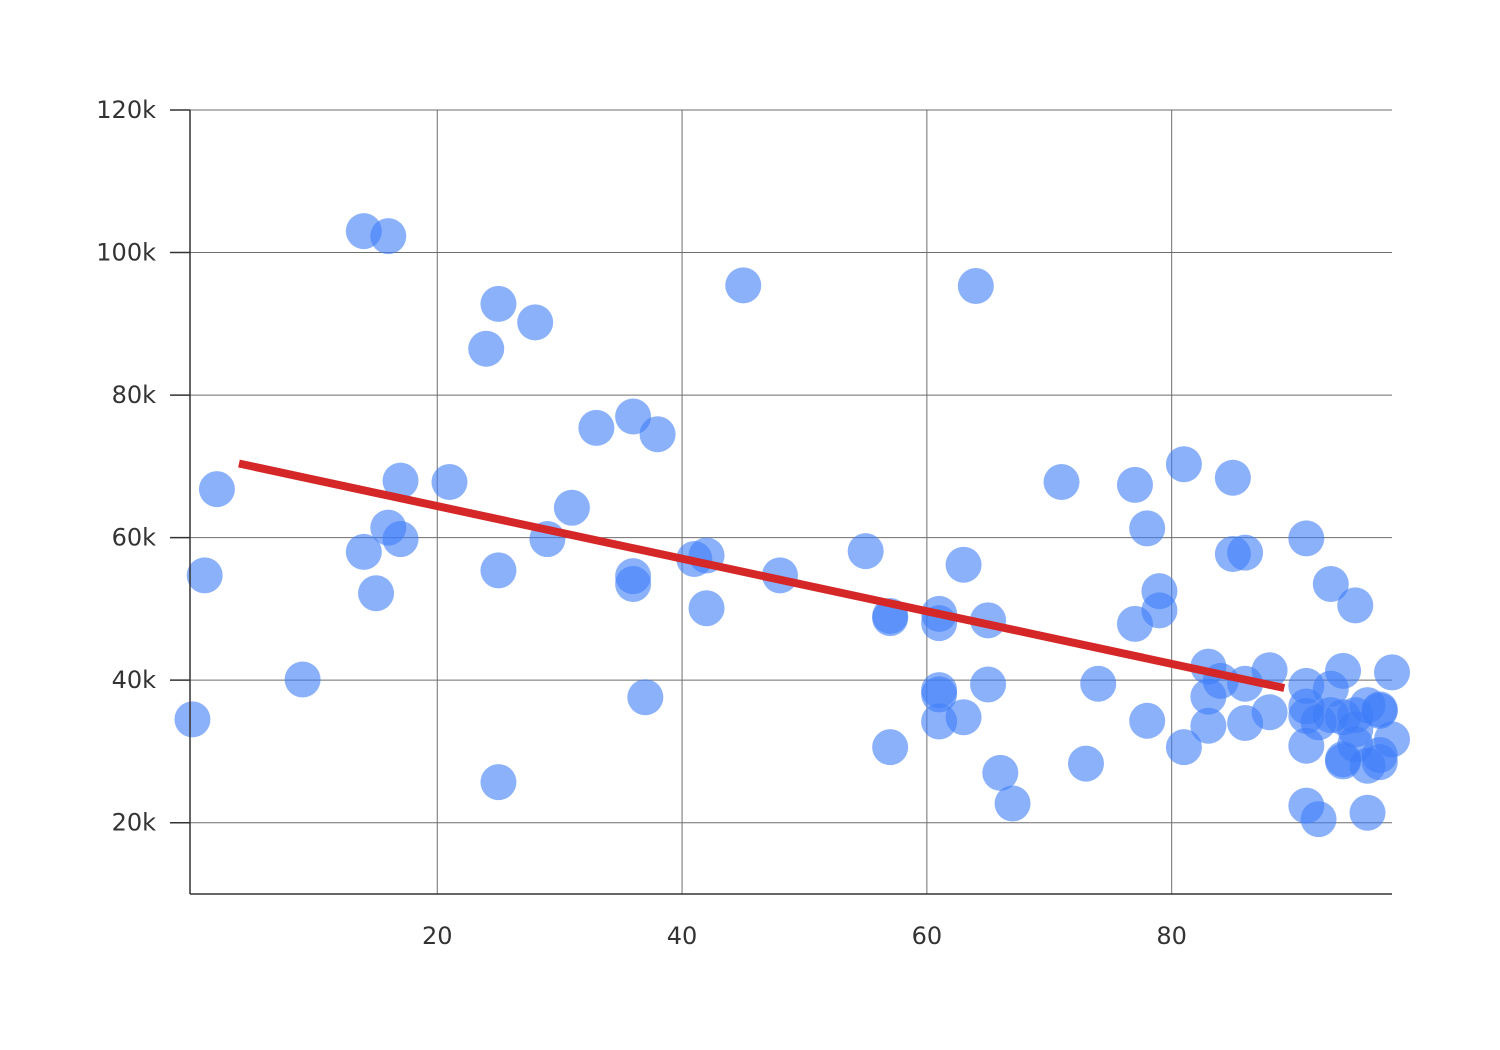 The image size is (1500, 1050). Describe the element at coordinates (126, 253) in the screenshot. I see `y-tick-label: 100k` at that location.